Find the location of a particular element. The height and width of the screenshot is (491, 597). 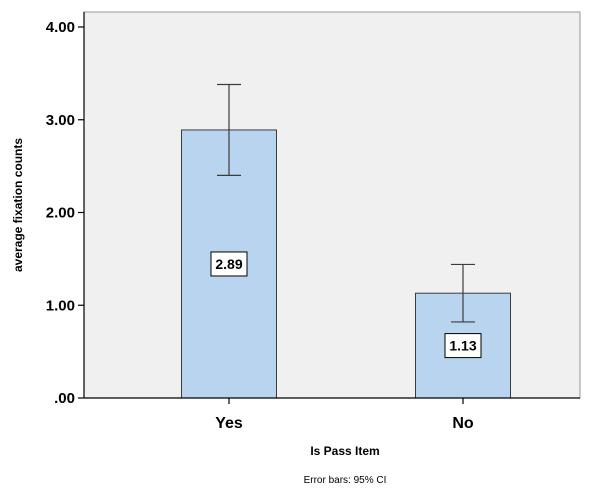

x-ticks-layer: Yes No is located at coordinates (344, 415).